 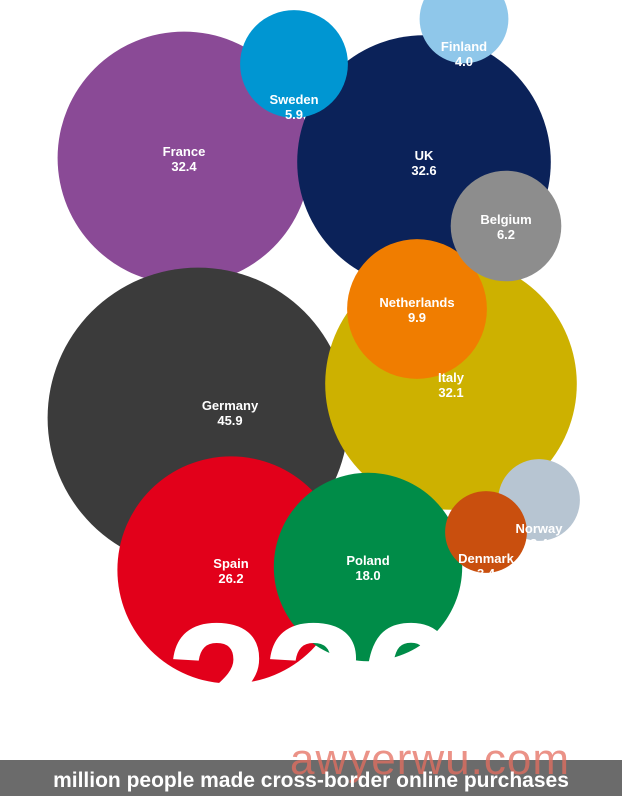 What do you see at coordinates (506, 234) in the screenshot?
I see `bubble-value-belgium: 6.2` at bounding box center [506, 234].